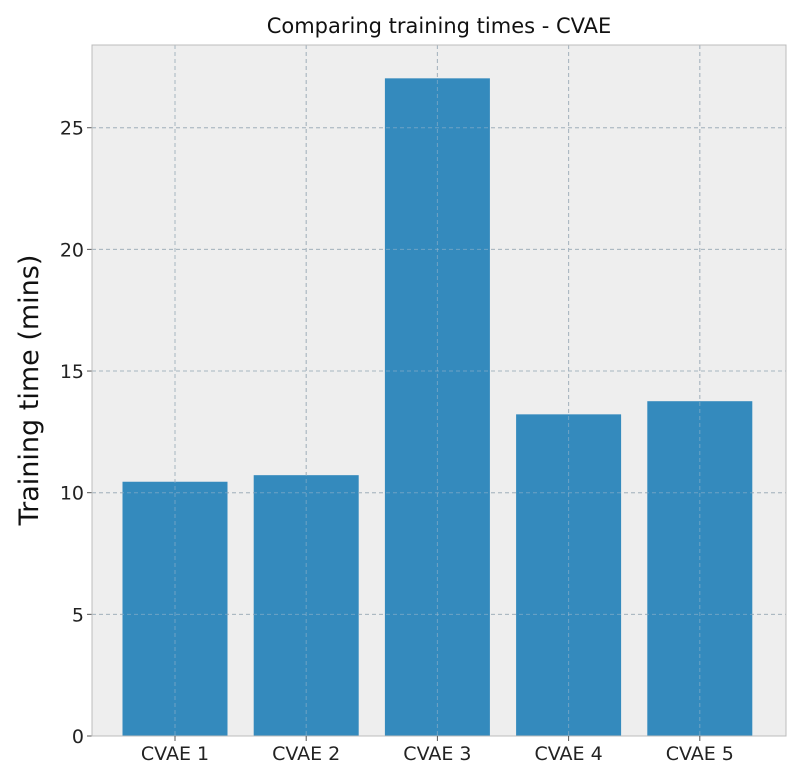 This screenshot has height=782, width=800. Describe the element at coordinates (175, 754) in the screenshot. I see `x-tick-label: CVAE 1` at that location.